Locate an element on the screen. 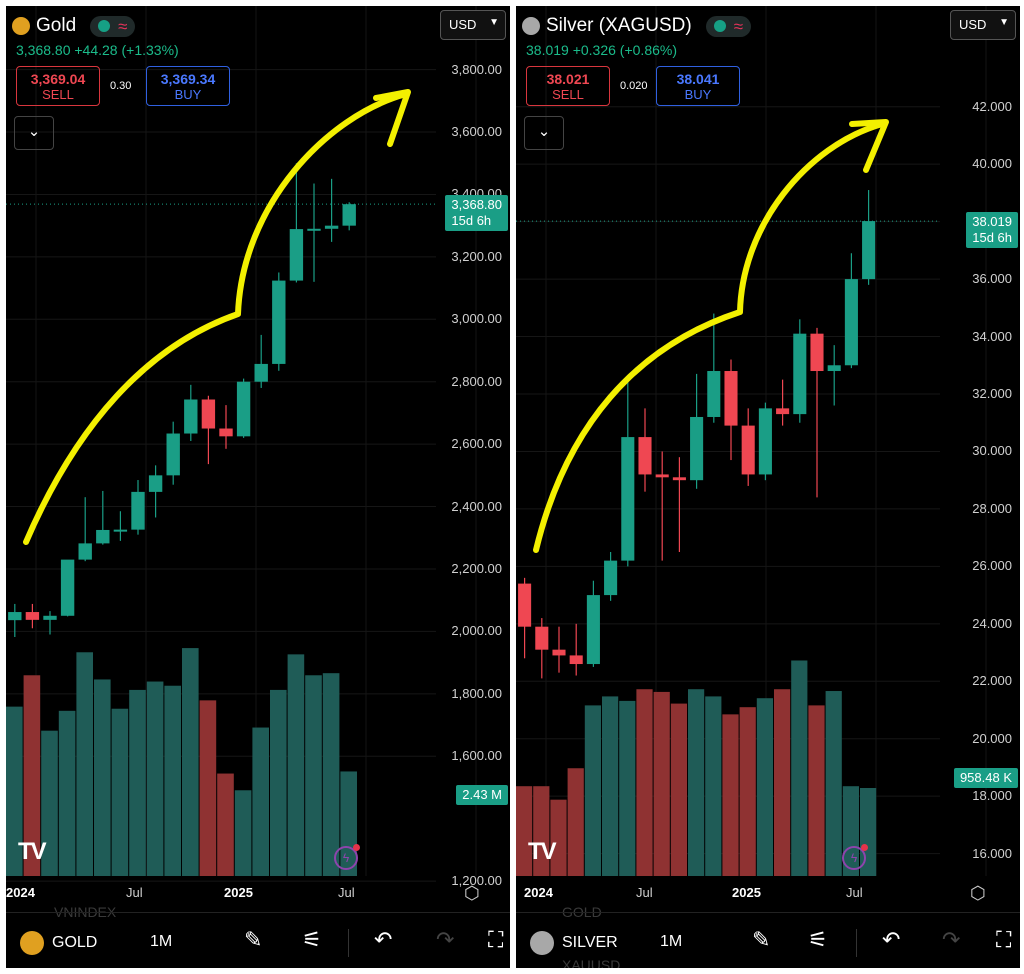  bottom-symbol: SILVER is located at coordinates (574, 943).